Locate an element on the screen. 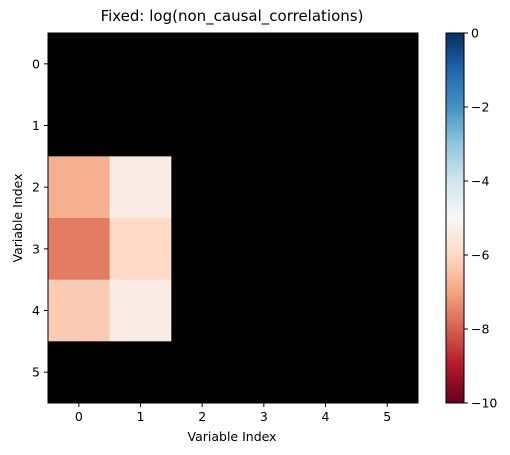 This screenshot has height=455, width=510. colorbar-tick-label: −4 is located at coordinates (480, 181).